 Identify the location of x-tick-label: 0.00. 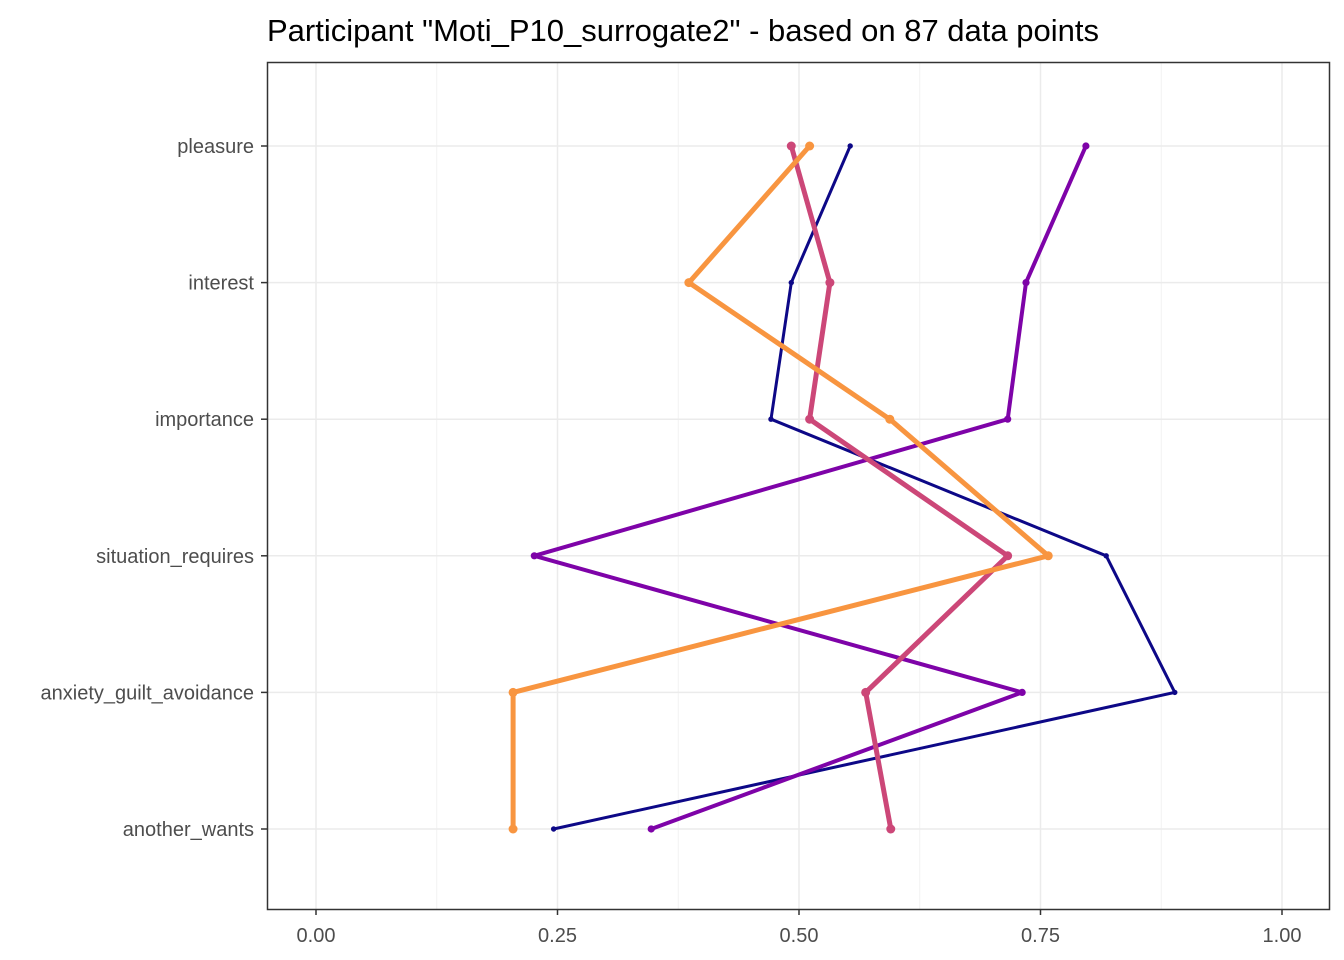
(316, 936).